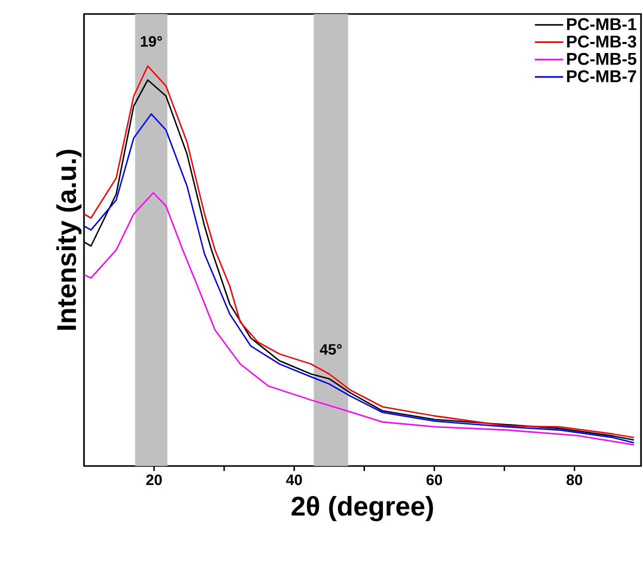  What do you see at coordinates (294, 480) in the screenshot?
I see `x-tick-label: 40` at bounding box center [294, 480].